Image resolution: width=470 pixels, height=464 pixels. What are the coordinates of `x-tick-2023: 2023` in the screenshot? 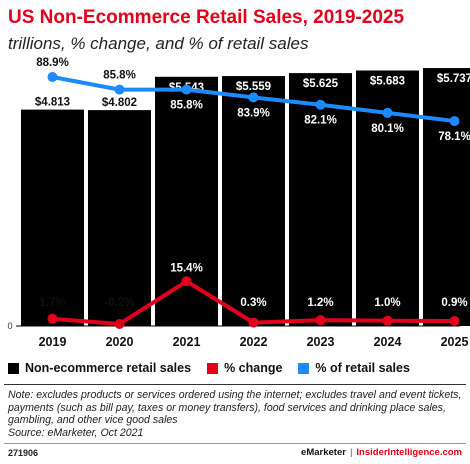 It's located at (321, 342).